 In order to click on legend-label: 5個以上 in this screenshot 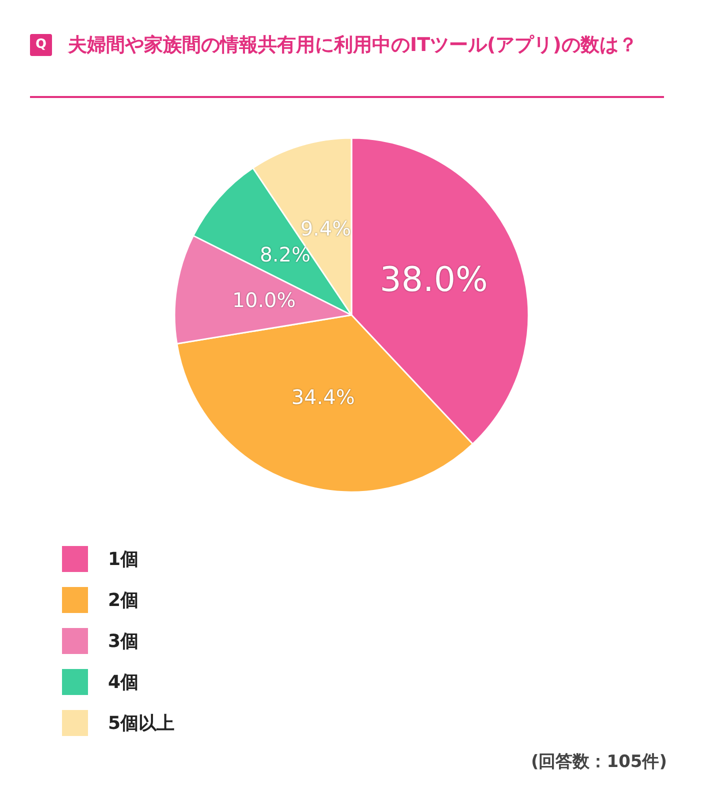, I will do `click(141, 723)`.